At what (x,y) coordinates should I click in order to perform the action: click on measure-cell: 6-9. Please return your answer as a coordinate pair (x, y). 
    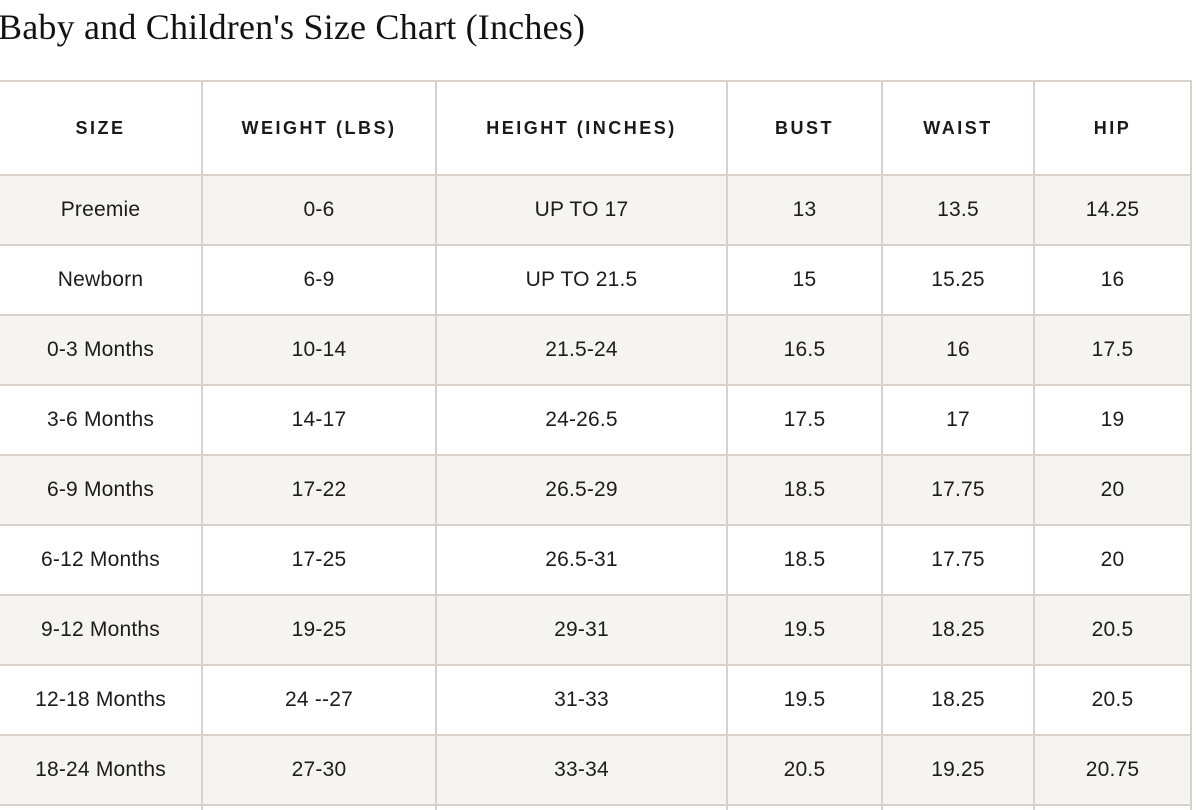
    Looking at the image, I should click on (319, 280).